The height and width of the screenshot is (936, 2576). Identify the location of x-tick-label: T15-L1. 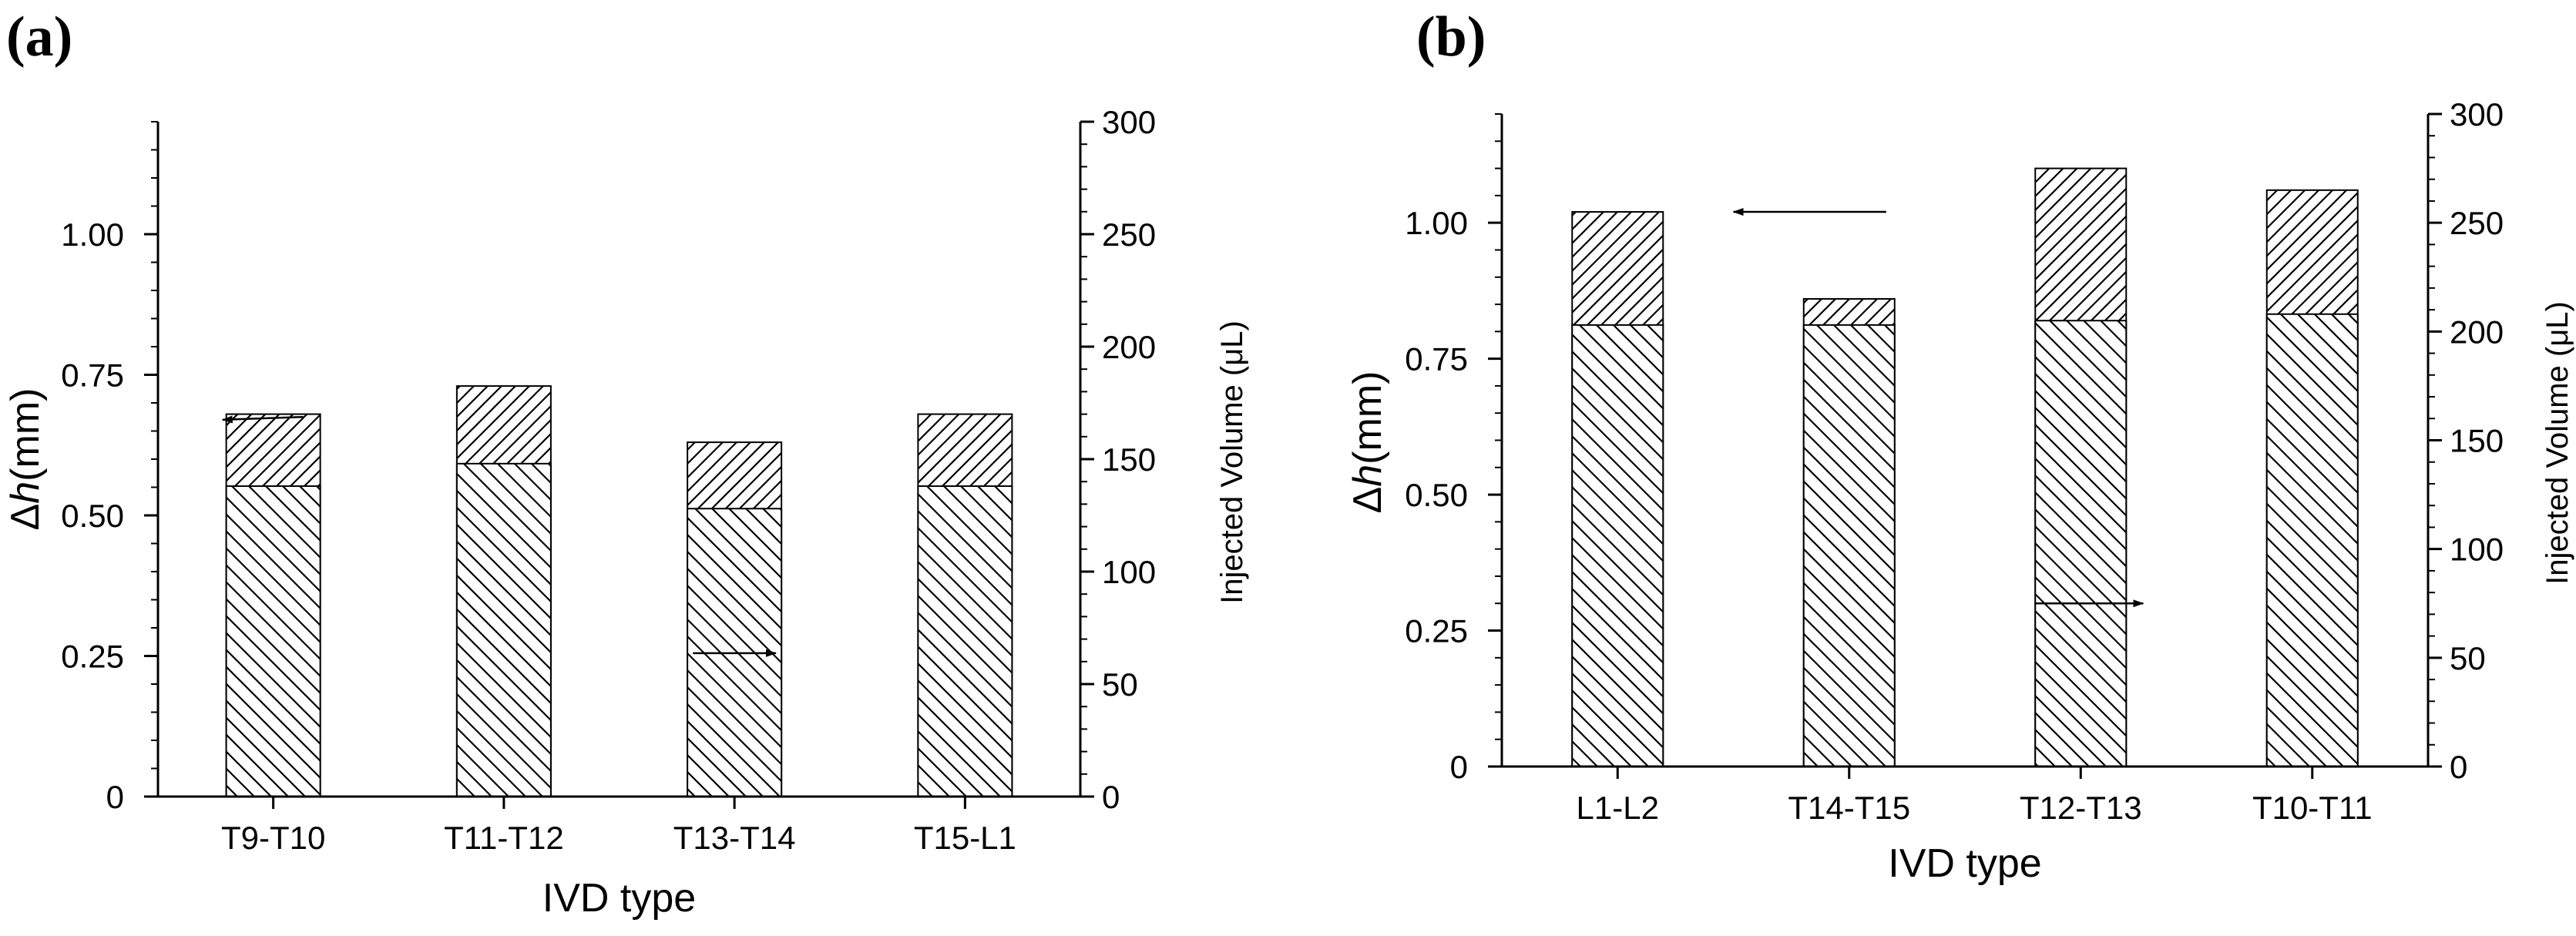
(965, 838).